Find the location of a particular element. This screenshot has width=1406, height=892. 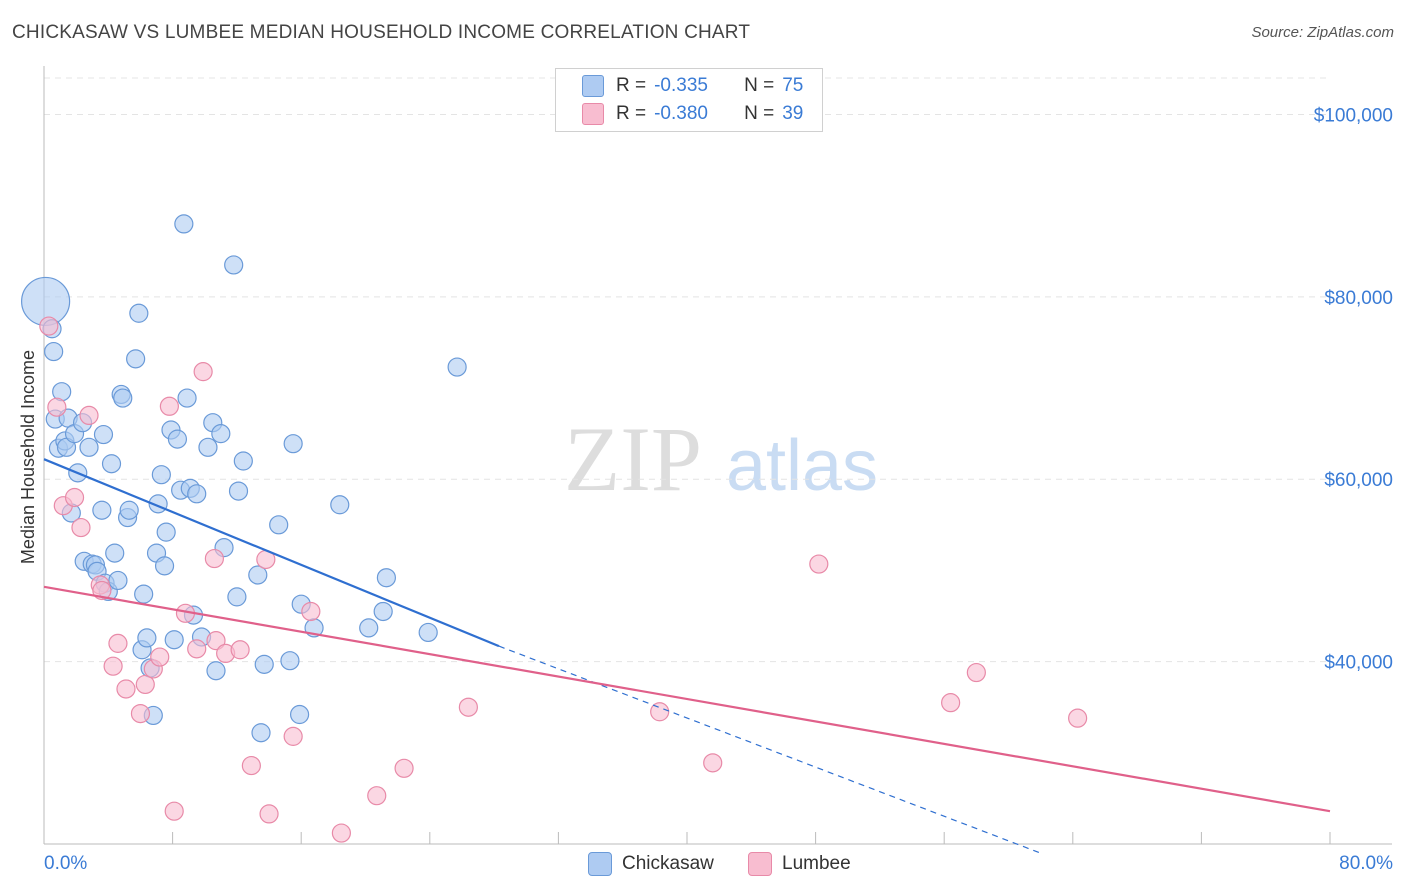

y-tick-label: $40,000 is located at coordinates (1358, 663).